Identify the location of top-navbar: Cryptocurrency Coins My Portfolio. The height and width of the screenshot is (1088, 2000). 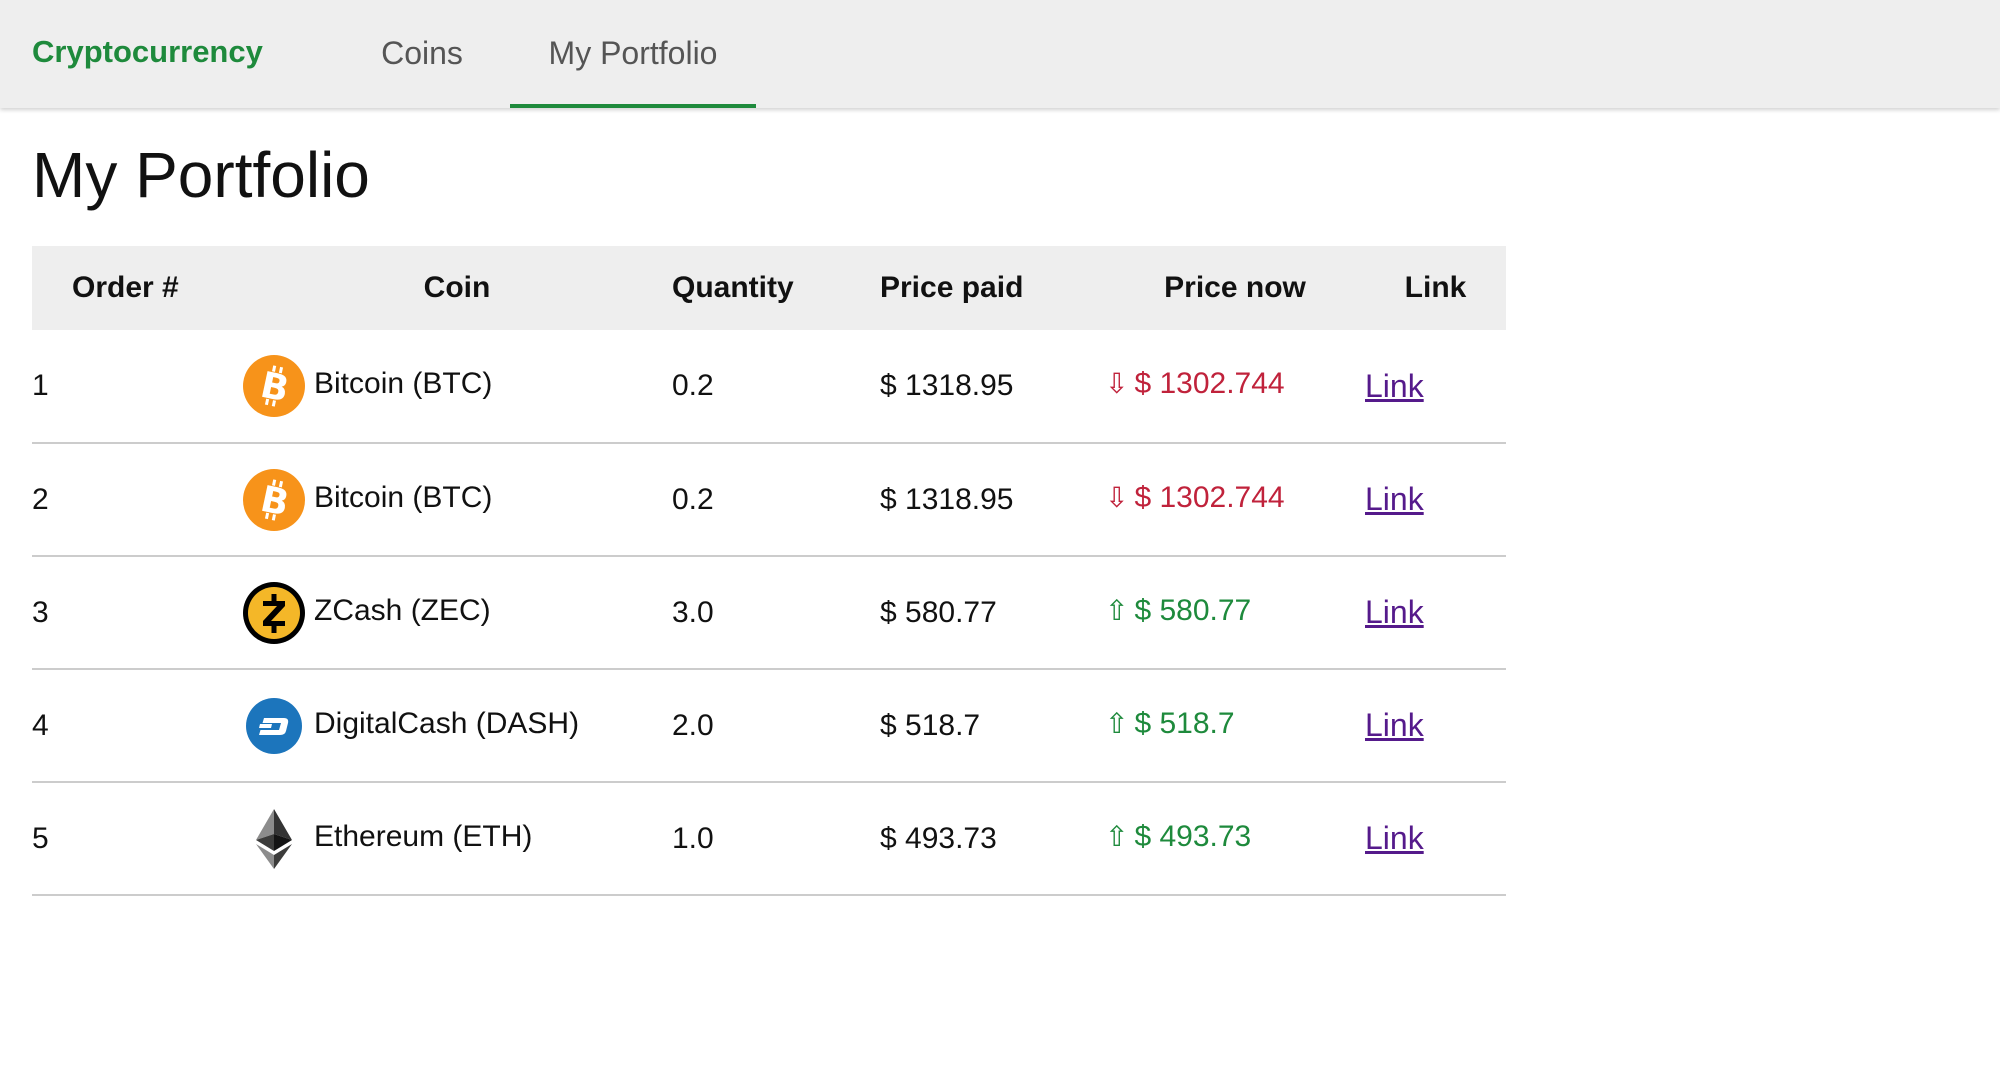
(1000, 54).